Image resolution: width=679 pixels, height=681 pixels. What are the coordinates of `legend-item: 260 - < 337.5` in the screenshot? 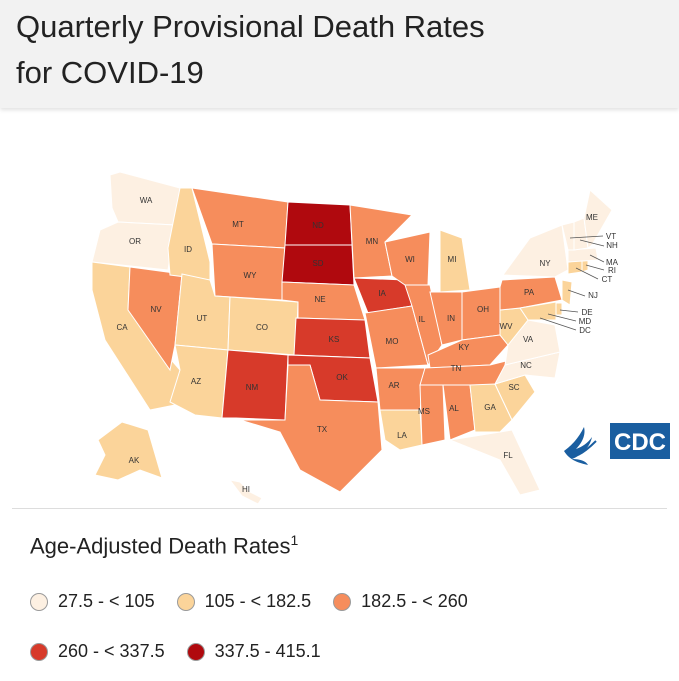 It's located at (97, 651).